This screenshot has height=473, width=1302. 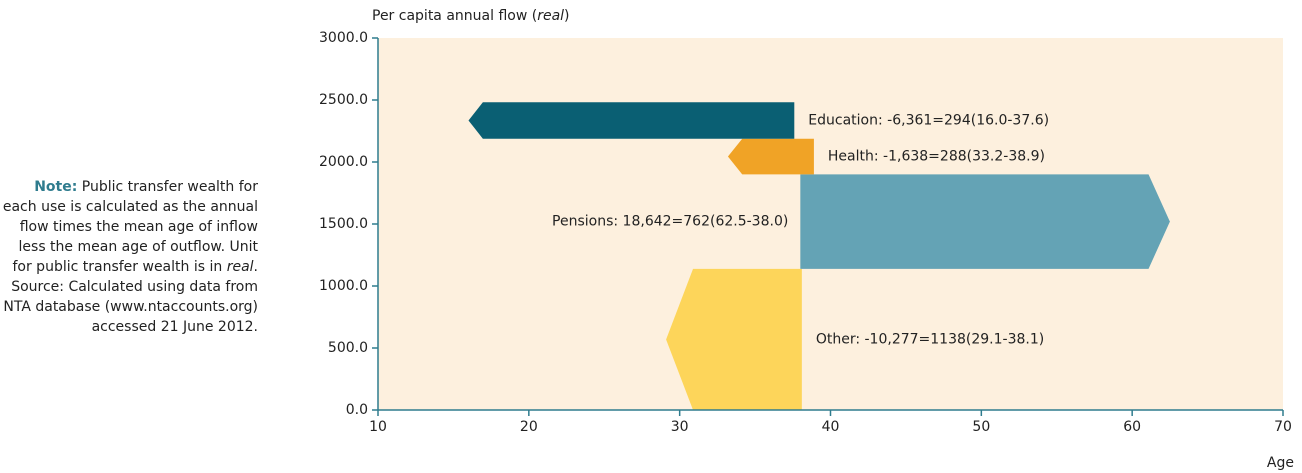 What do you see at coordinates (1280, 463) in the screenshot?
I see `x-axis-title: Age` at bounding box center [1280, 463].